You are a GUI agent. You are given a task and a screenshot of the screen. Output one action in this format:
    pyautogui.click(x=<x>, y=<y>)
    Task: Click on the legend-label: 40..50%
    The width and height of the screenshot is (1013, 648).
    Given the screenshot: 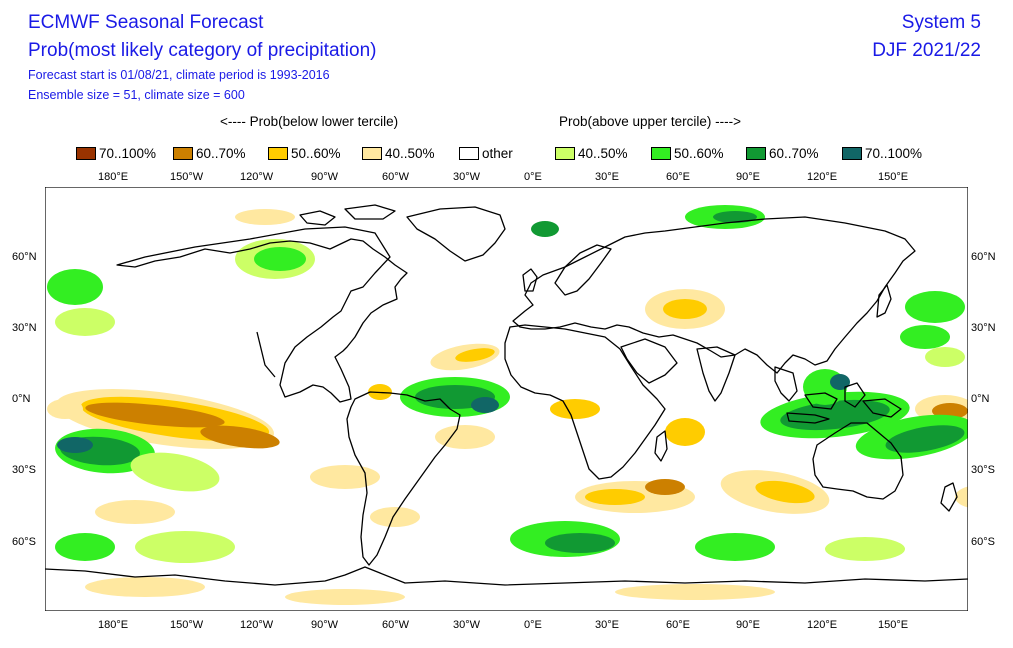 What is the action you would take?
    pyautogui.click(x=603, y=153)
    